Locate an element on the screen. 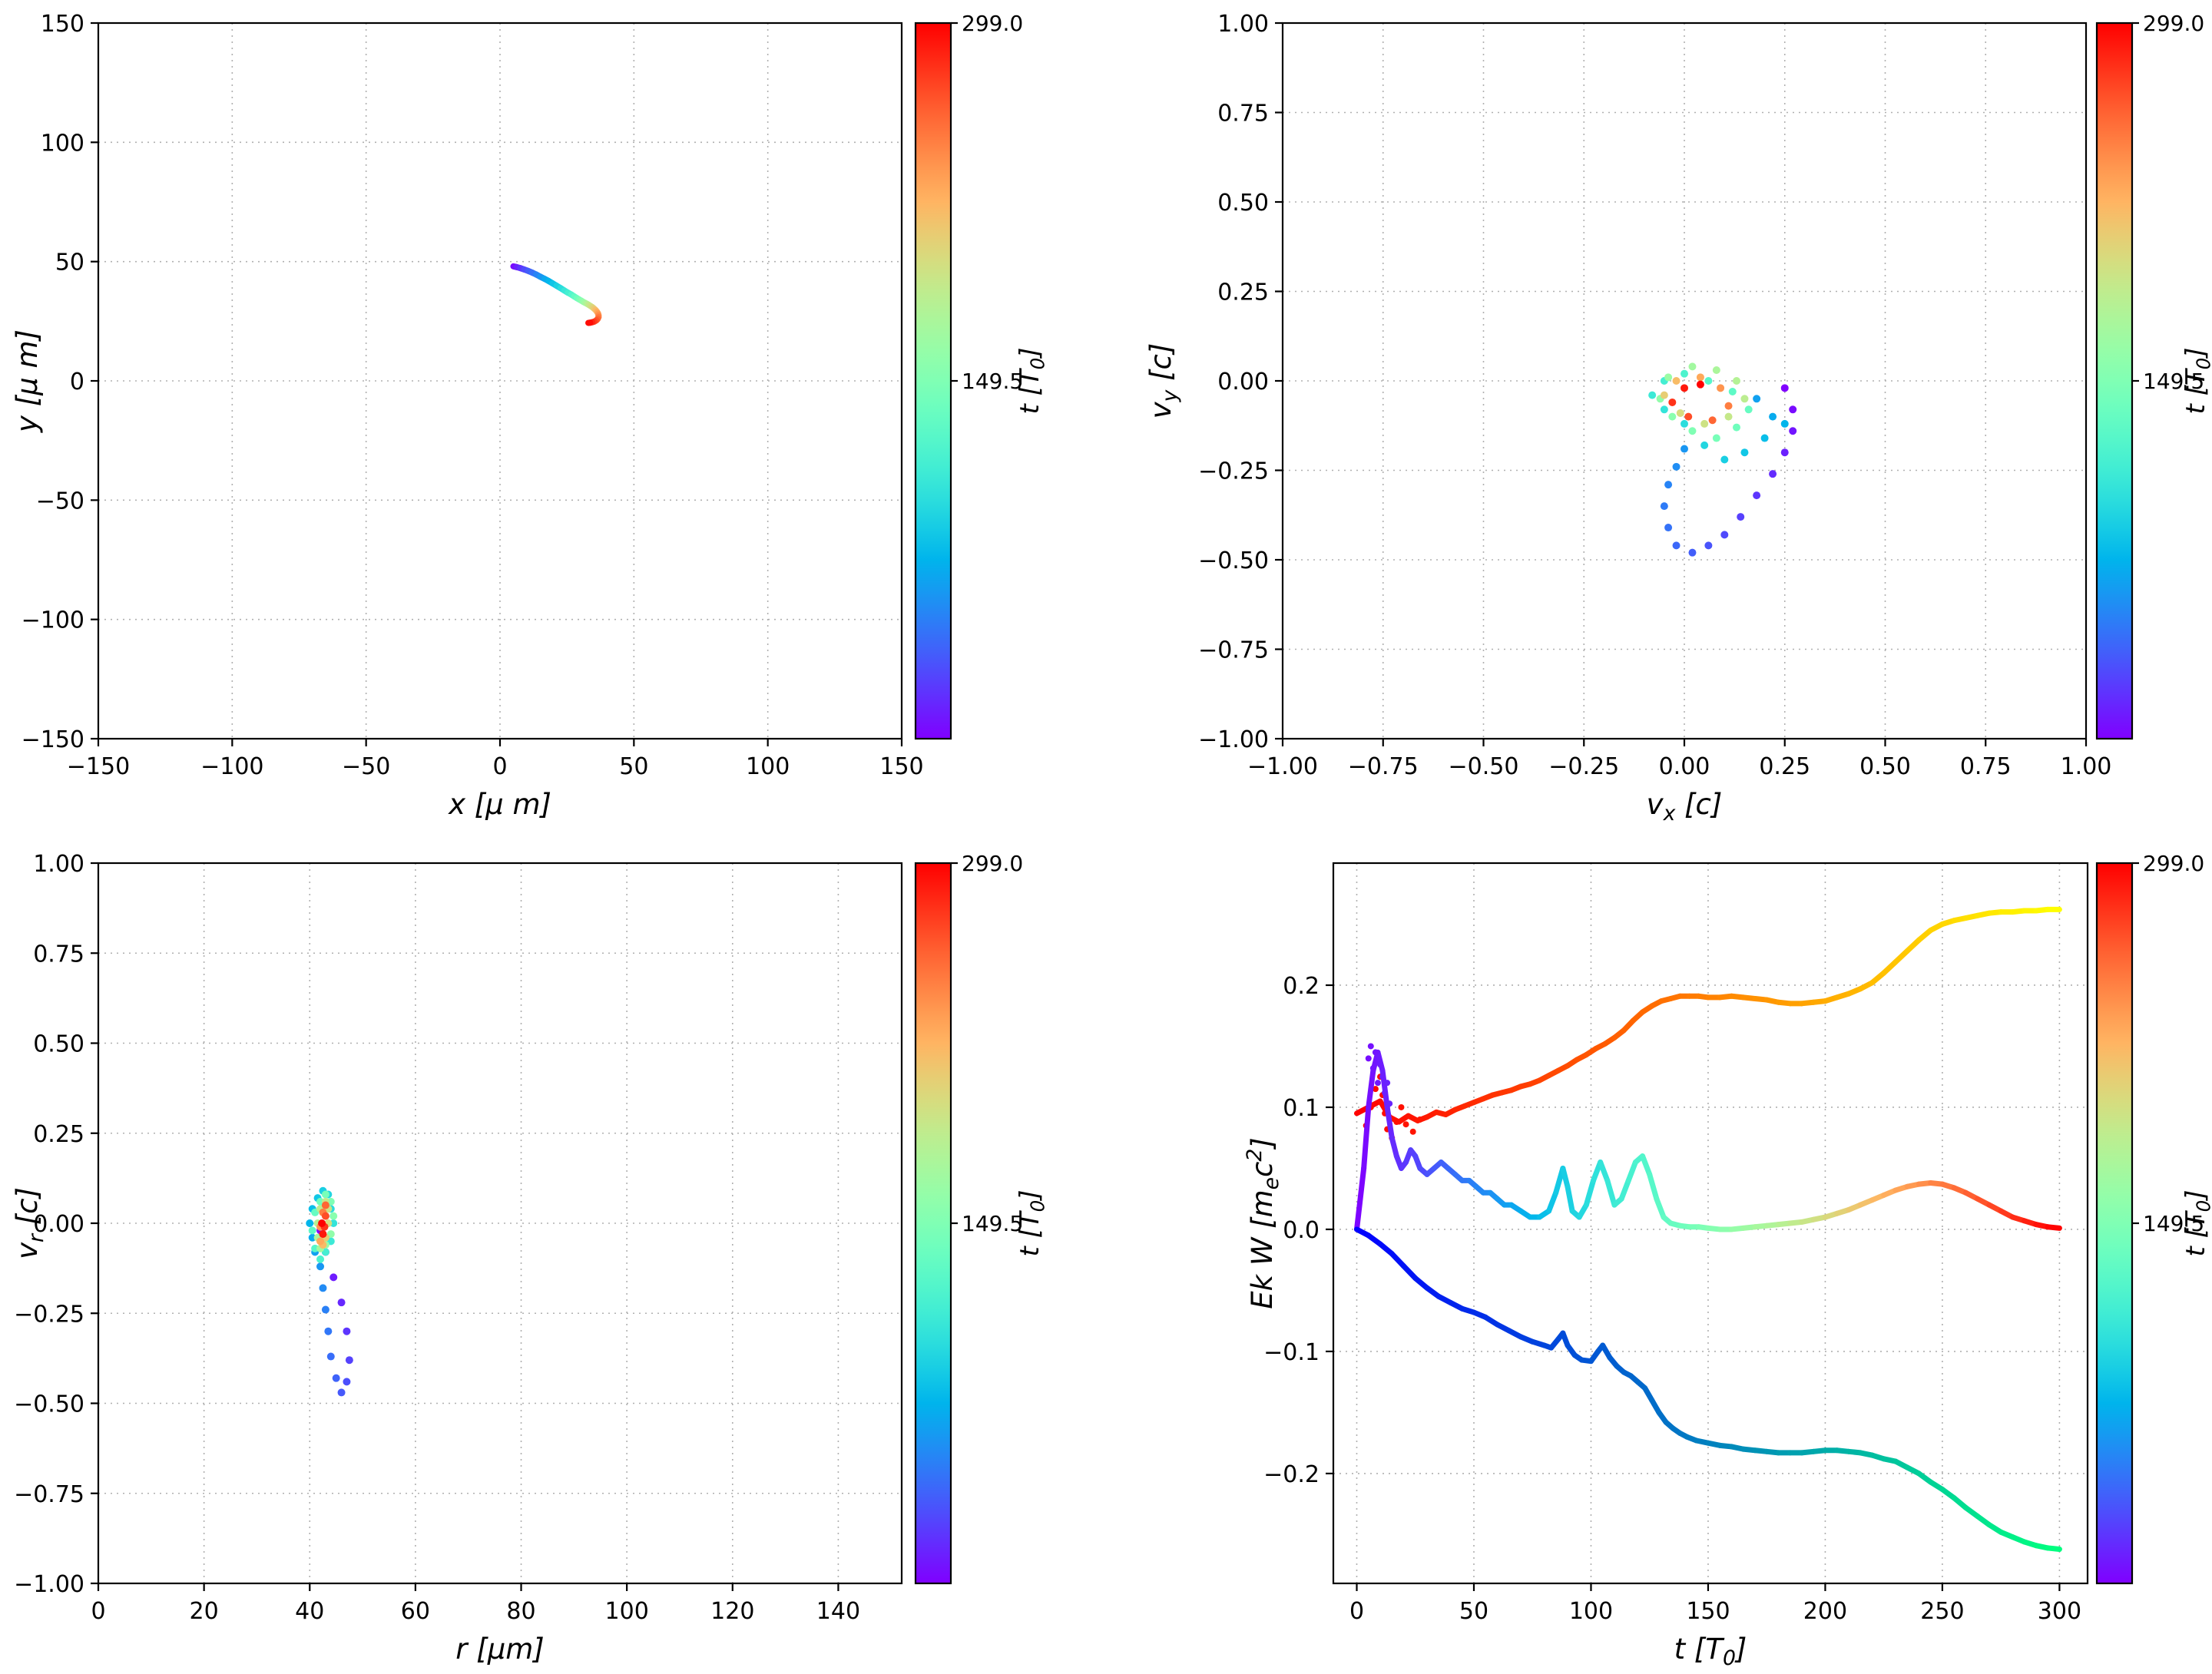 The height and width of the screenshot is (1674, 2212). x-tick-label: 20 is located at coordinates (204, 1611).